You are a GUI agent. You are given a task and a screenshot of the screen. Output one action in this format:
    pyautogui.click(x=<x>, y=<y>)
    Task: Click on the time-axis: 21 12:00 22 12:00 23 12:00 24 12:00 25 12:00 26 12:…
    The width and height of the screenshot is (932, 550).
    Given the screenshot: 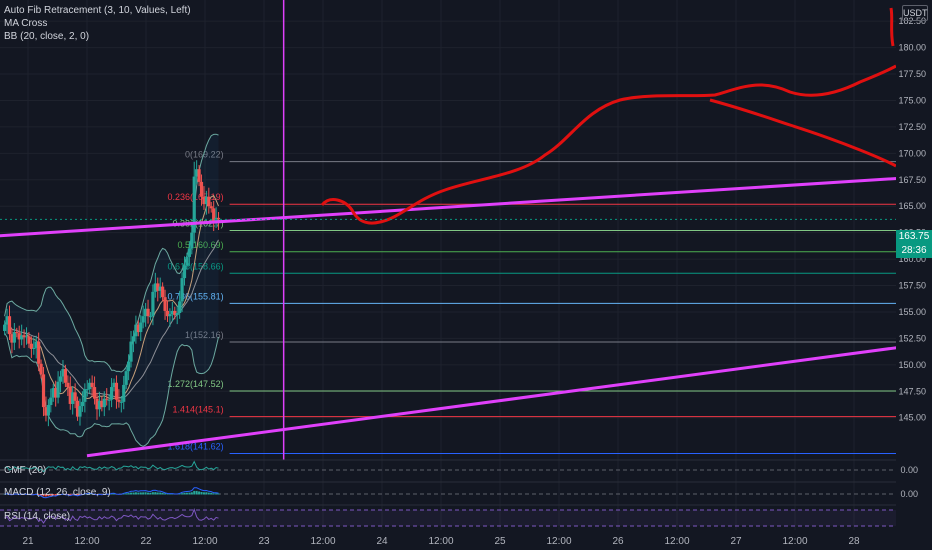 What is the action you would take?
    pyautogui.click(x=466, y=540)
    